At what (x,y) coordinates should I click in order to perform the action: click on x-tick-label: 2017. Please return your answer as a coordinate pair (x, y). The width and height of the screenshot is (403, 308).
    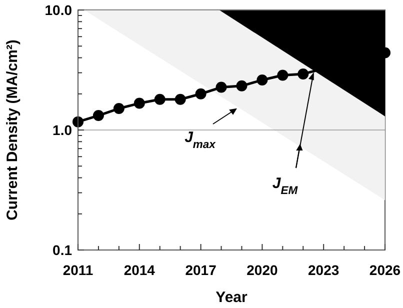
    Looking at the image, I should click on (201, 270).